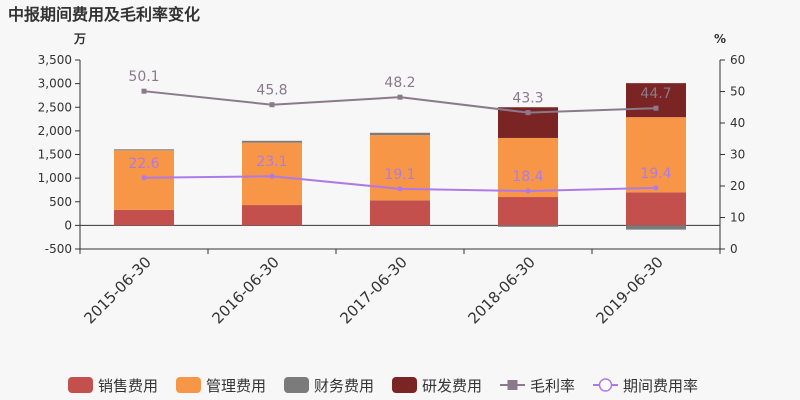 The image size is (800, 400). Describe the element at coordinates (720, 39) in the screenshot. I see `right-axis-unit: %` at that location.